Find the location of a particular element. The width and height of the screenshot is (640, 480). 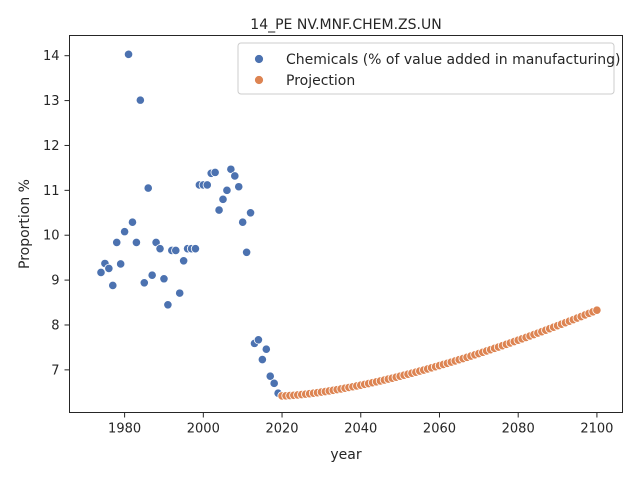

y-tick-label: 10 is located at coordinates (51, 236).